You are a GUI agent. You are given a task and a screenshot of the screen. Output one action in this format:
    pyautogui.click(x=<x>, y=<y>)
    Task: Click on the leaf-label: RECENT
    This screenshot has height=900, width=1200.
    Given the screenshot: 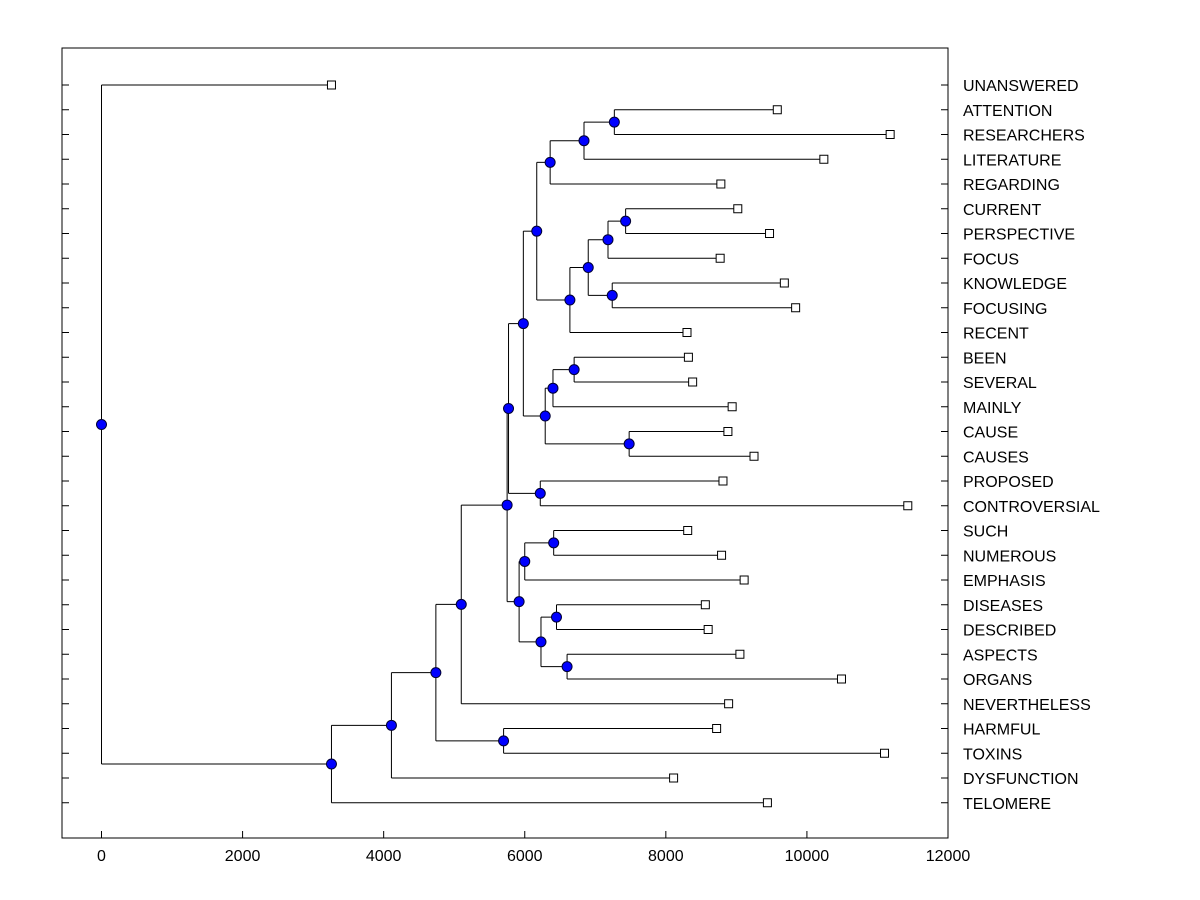 What is the action you would take?
    pyautogui.click(x=996, y=334)
    